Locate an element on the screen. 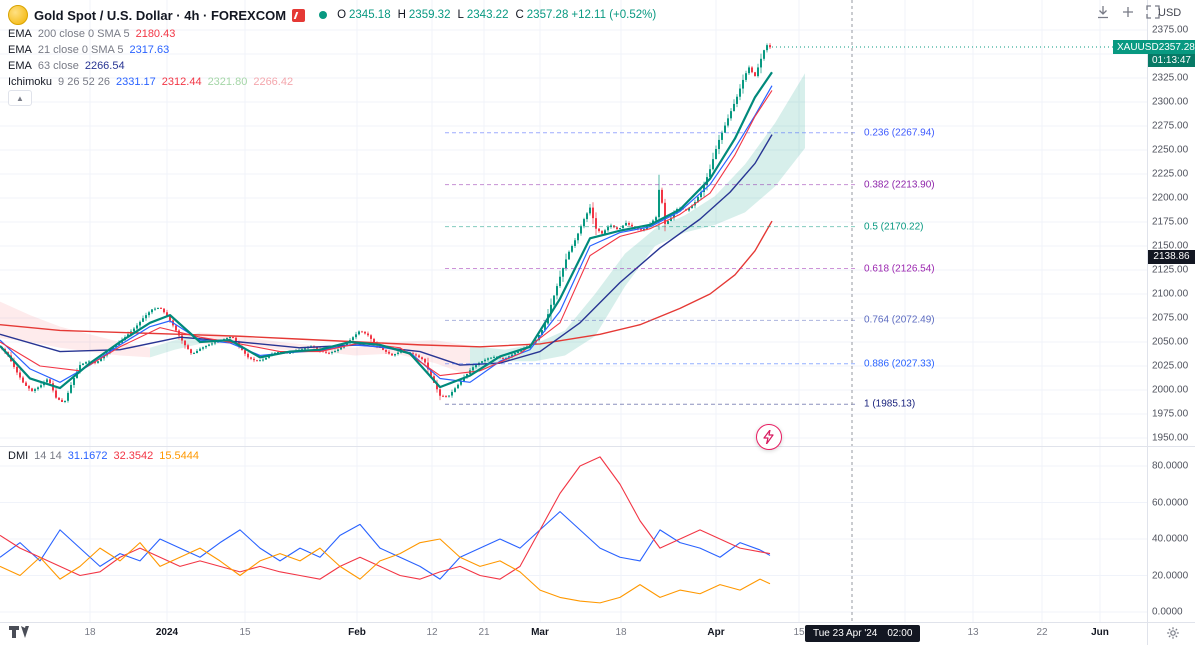  low-label: L is located at coordinates (460, 15).